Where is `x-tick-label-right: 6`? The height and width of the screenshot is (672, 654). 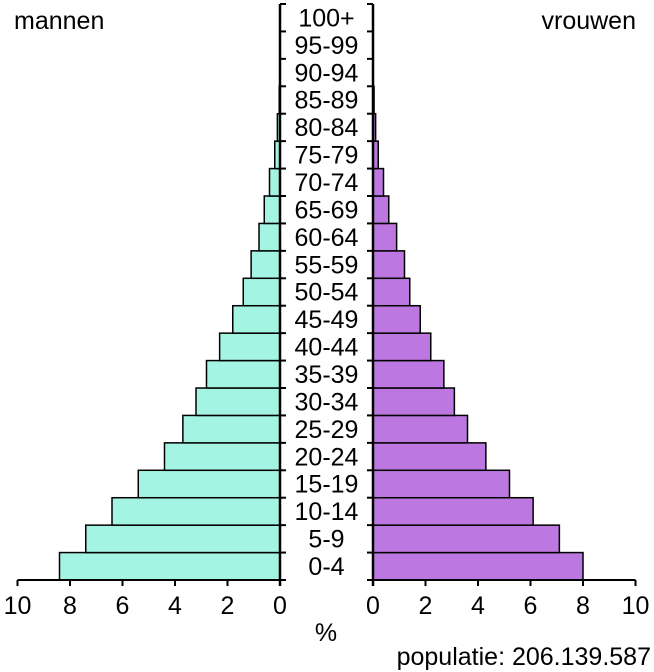 x-tick-label-right: 6 is located at coordinates (531, 606).